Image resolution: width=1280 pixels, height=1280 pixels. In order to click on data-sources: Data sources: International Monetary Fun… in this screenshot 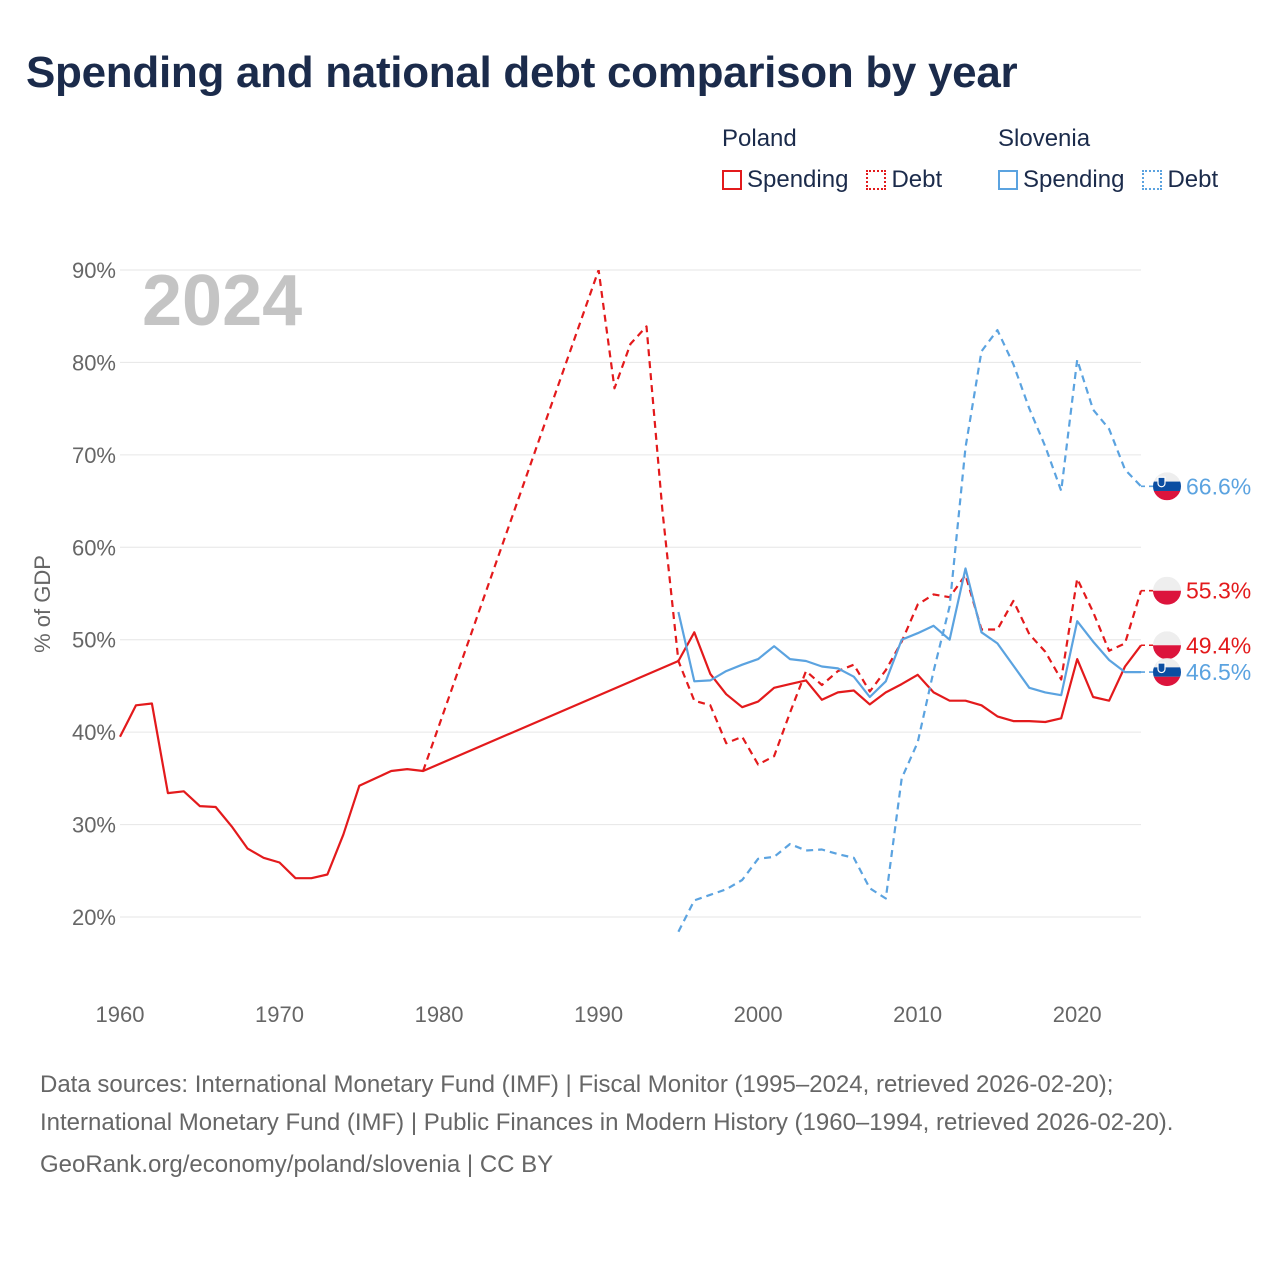, I will do `click(607, 1103)`.